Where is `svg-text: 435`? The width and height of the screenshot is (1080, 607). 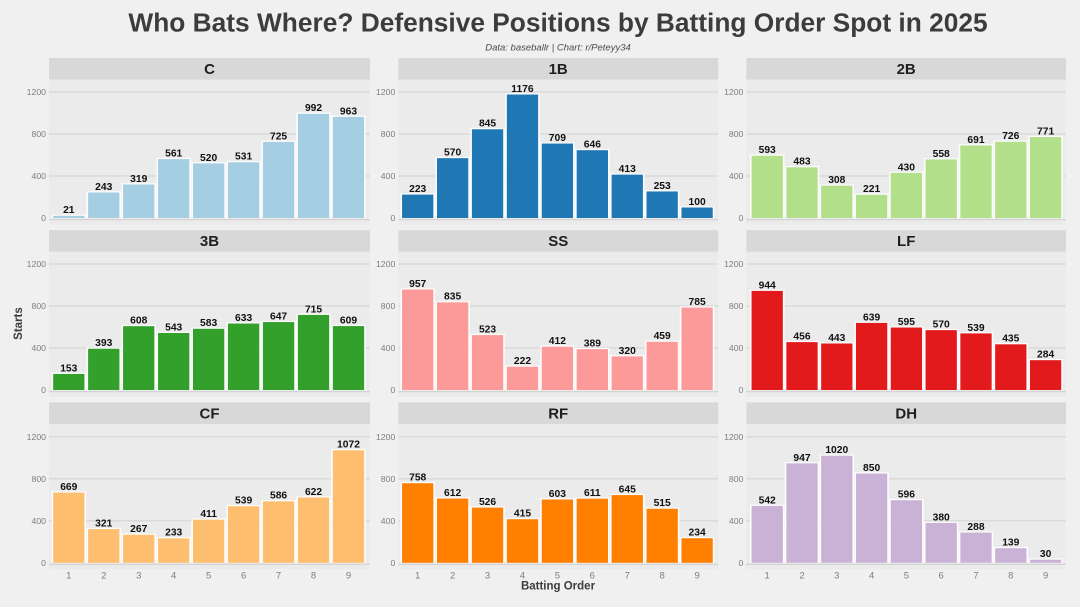
svg-text: 435 is located at coordinates (1010, 339).